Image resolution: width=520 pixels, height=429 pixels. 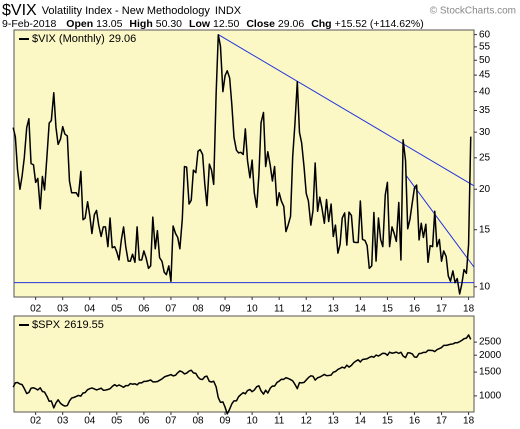 I want to click on y-tick-label: 1000, so click(x=490, y=396).